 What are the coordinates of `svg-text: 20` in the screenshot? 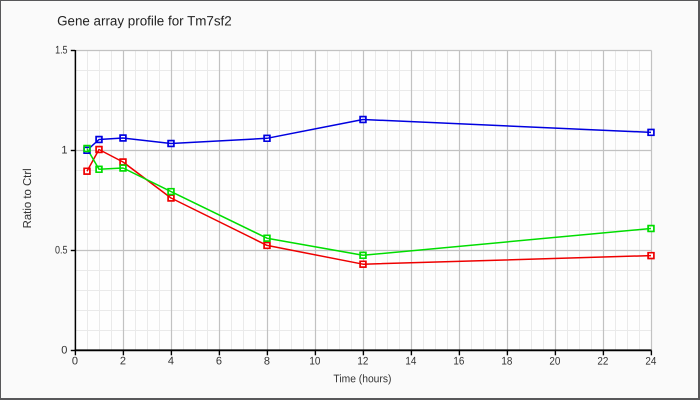 It's located at (554, 362).